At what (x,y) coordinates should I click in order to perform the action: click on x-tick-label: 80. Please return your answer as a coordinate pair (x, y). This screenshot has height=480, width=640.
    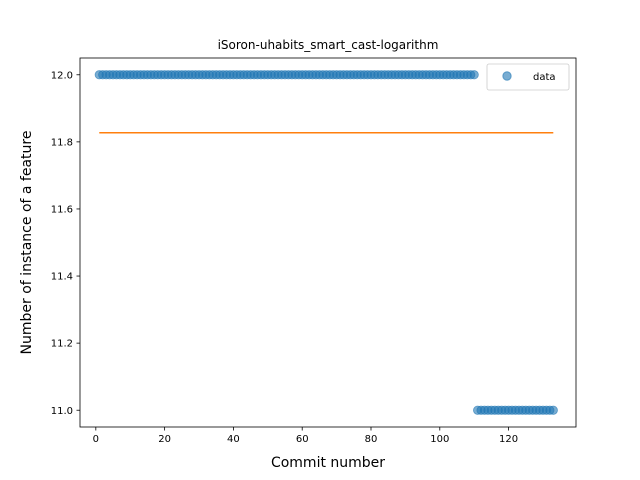
    Looking at the image, I should click on (371, 439).